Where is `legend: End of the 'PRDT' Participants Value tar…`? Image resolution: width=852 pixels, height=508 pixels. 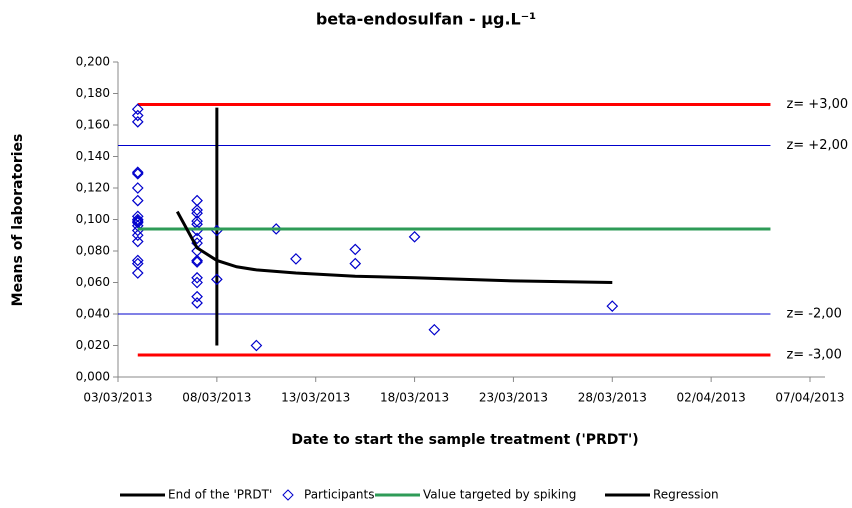
legend: End of the 'PRDT' Participants Value tar… is located at coordinates (419, 495).